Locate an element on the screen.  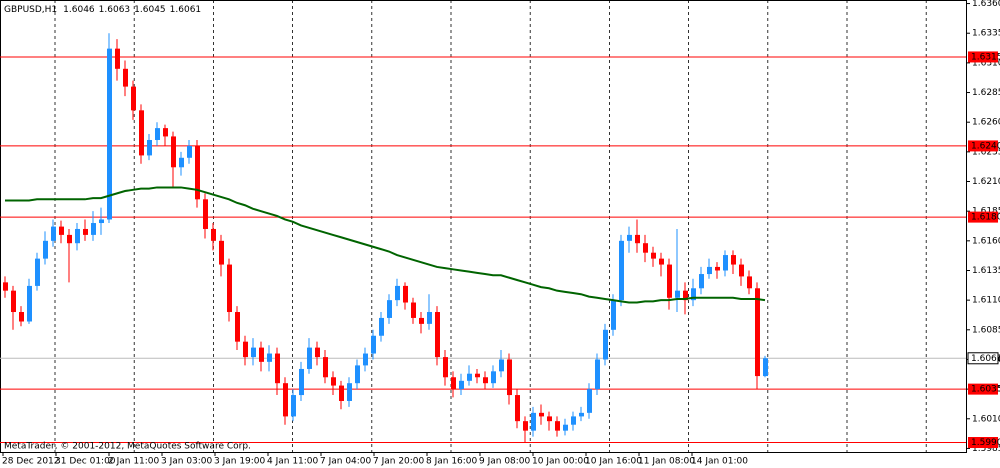
x-tick-label: 4 Jan 11:00 is located at coordinates (293, 462).